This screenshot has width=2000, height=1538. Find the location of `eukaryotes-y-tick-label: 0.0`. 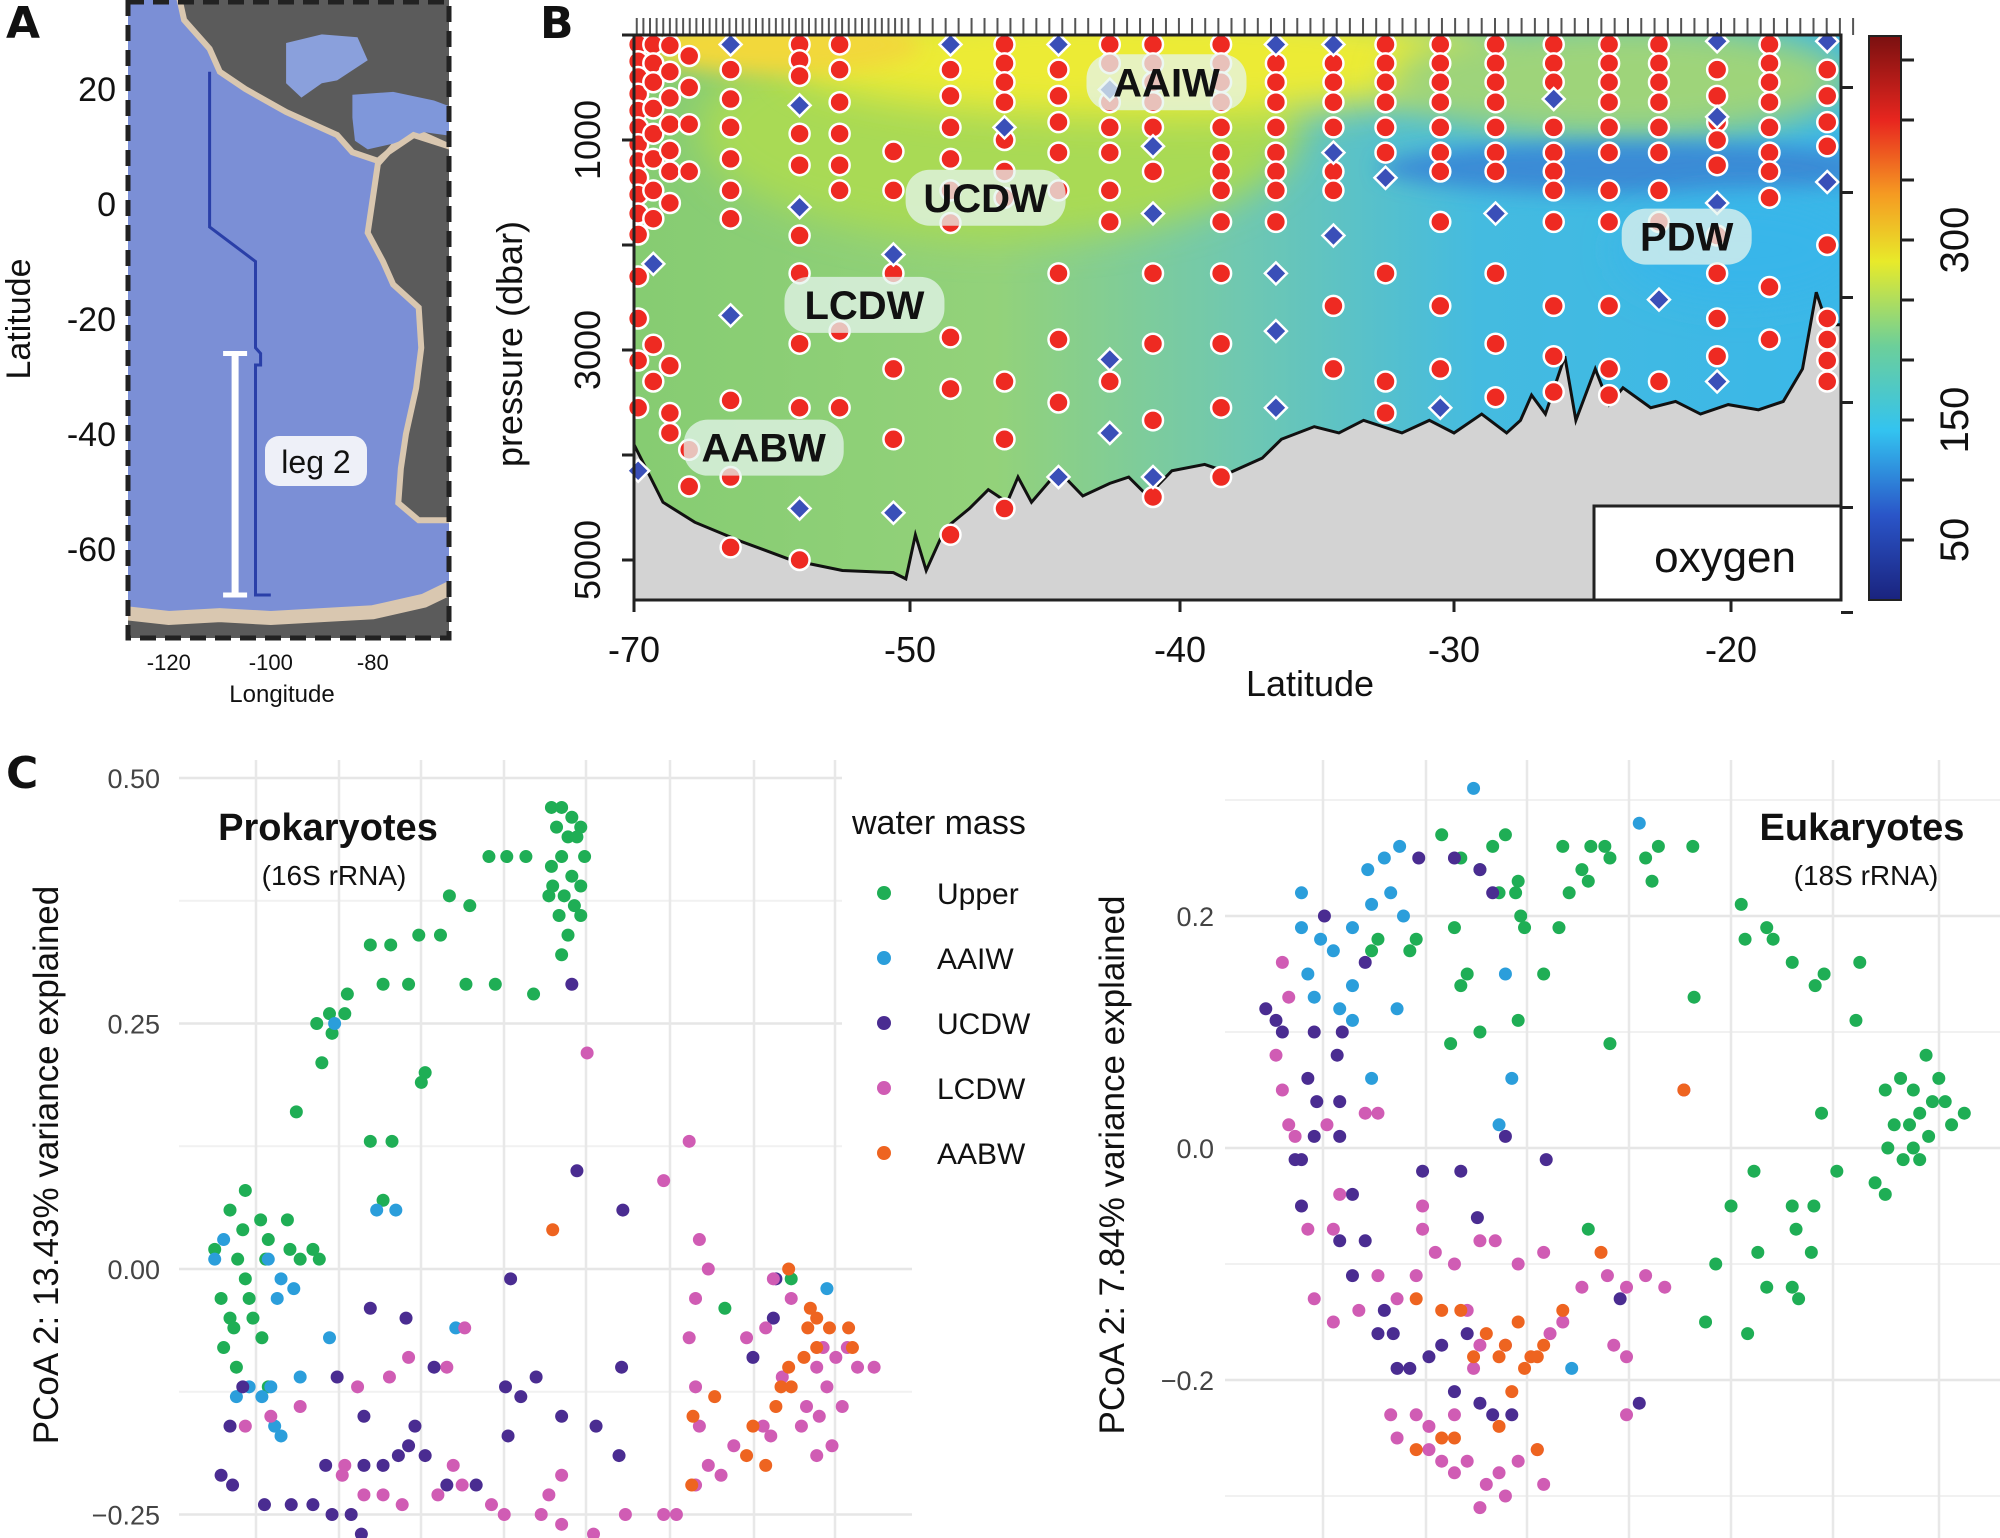

eukaryotes-y-tick-label: 0.0 is located at coordinates (1195, 1149).